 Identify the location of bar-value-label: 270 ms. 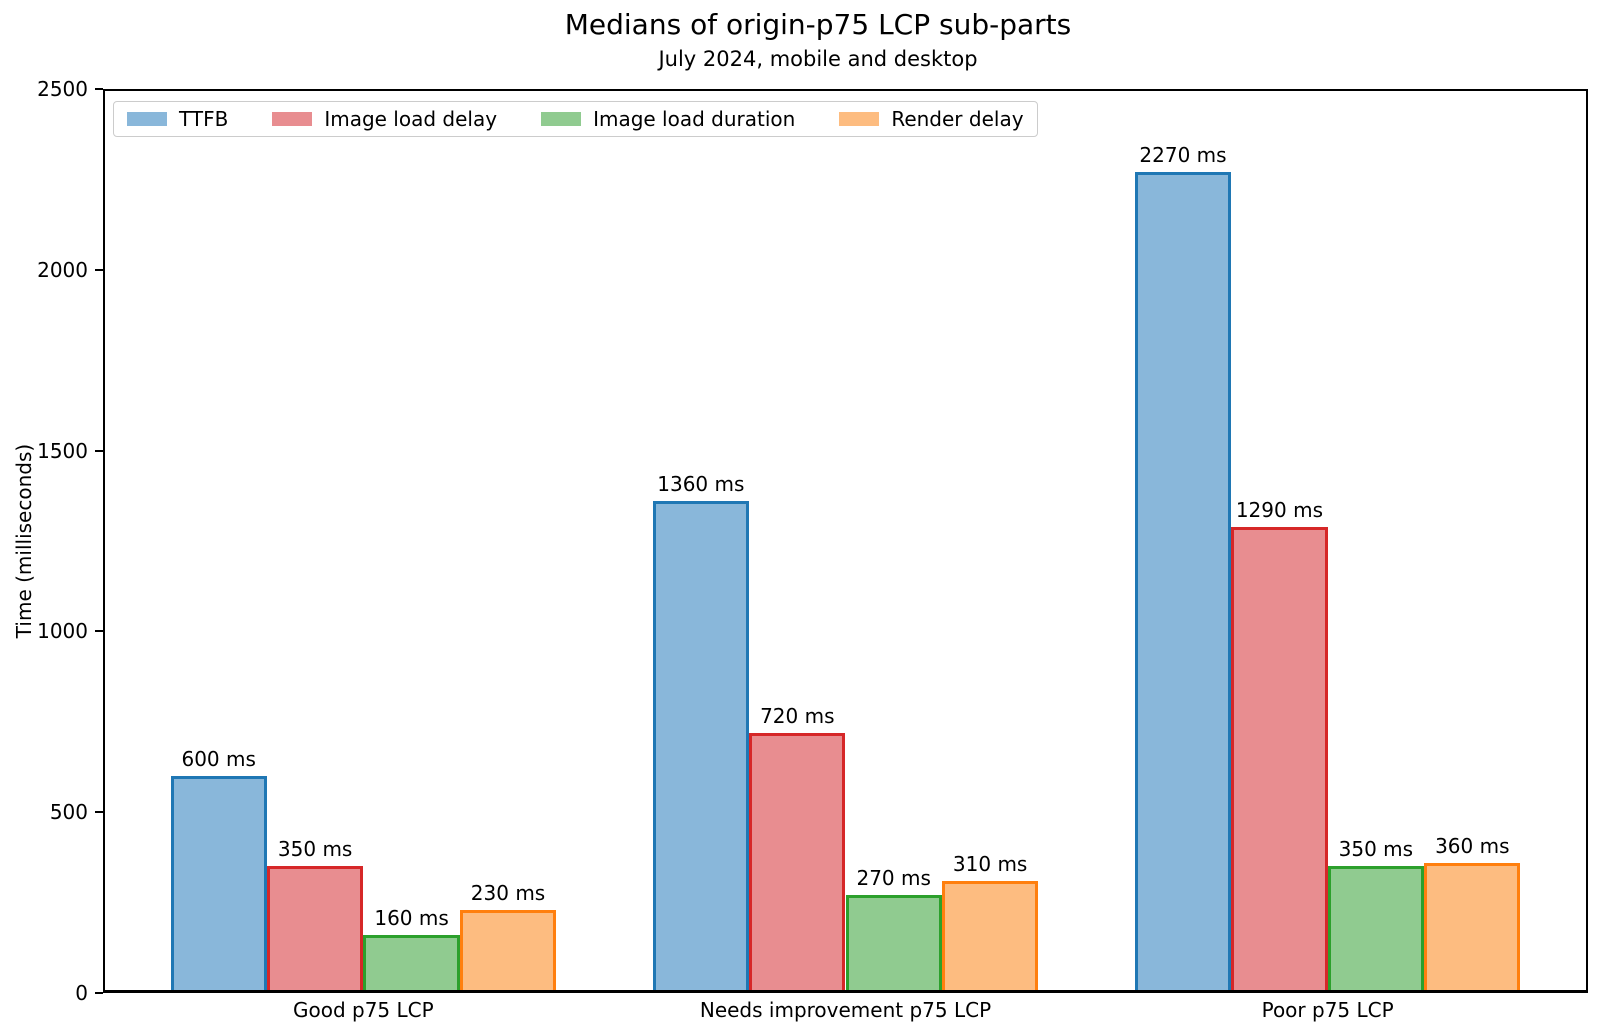
(893, 878).